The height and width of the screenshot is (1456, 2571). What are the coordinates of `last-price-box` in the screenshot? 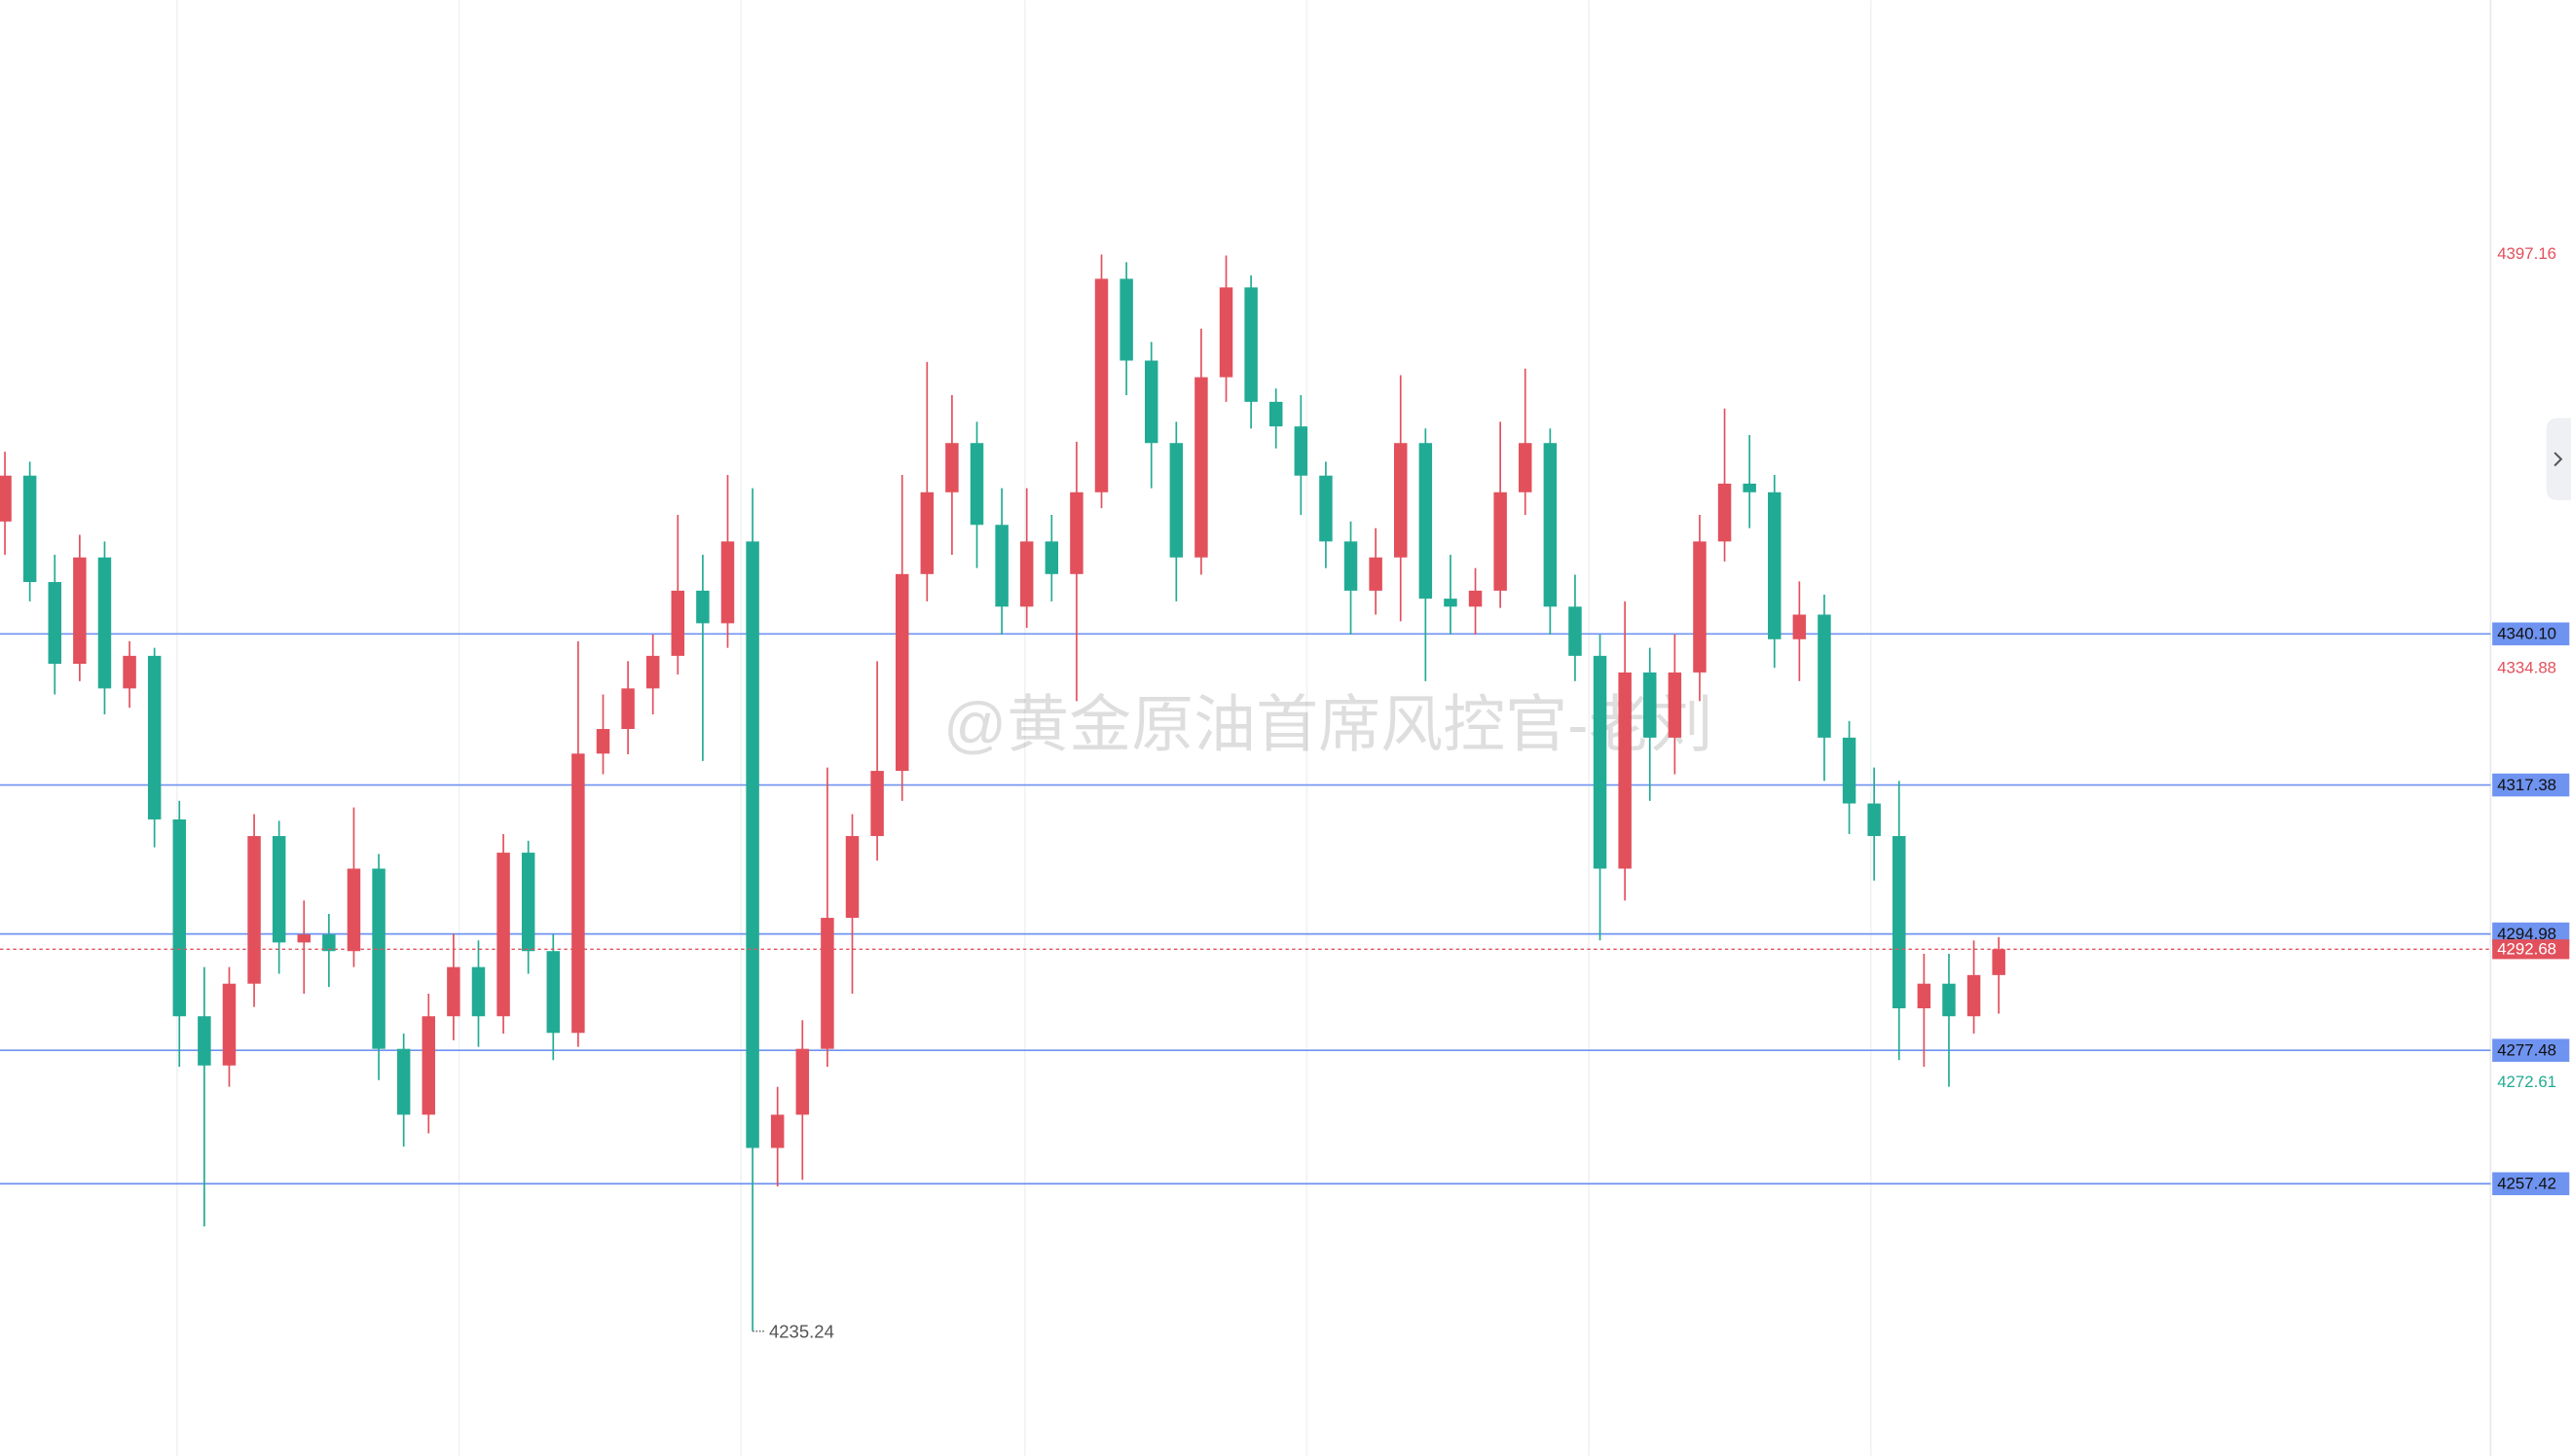 It's located at (2531, 949).